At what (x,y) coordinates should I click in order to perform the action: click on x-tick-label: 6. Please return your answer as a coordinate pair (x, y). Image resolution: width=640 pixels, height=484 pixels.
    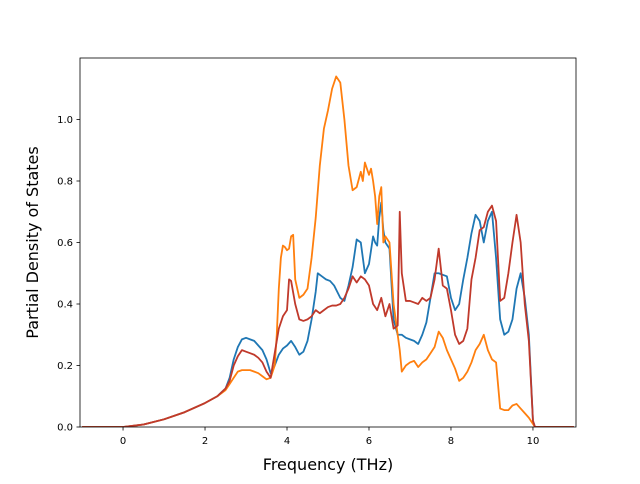
    Looking at the image, I should click on (369, 441).